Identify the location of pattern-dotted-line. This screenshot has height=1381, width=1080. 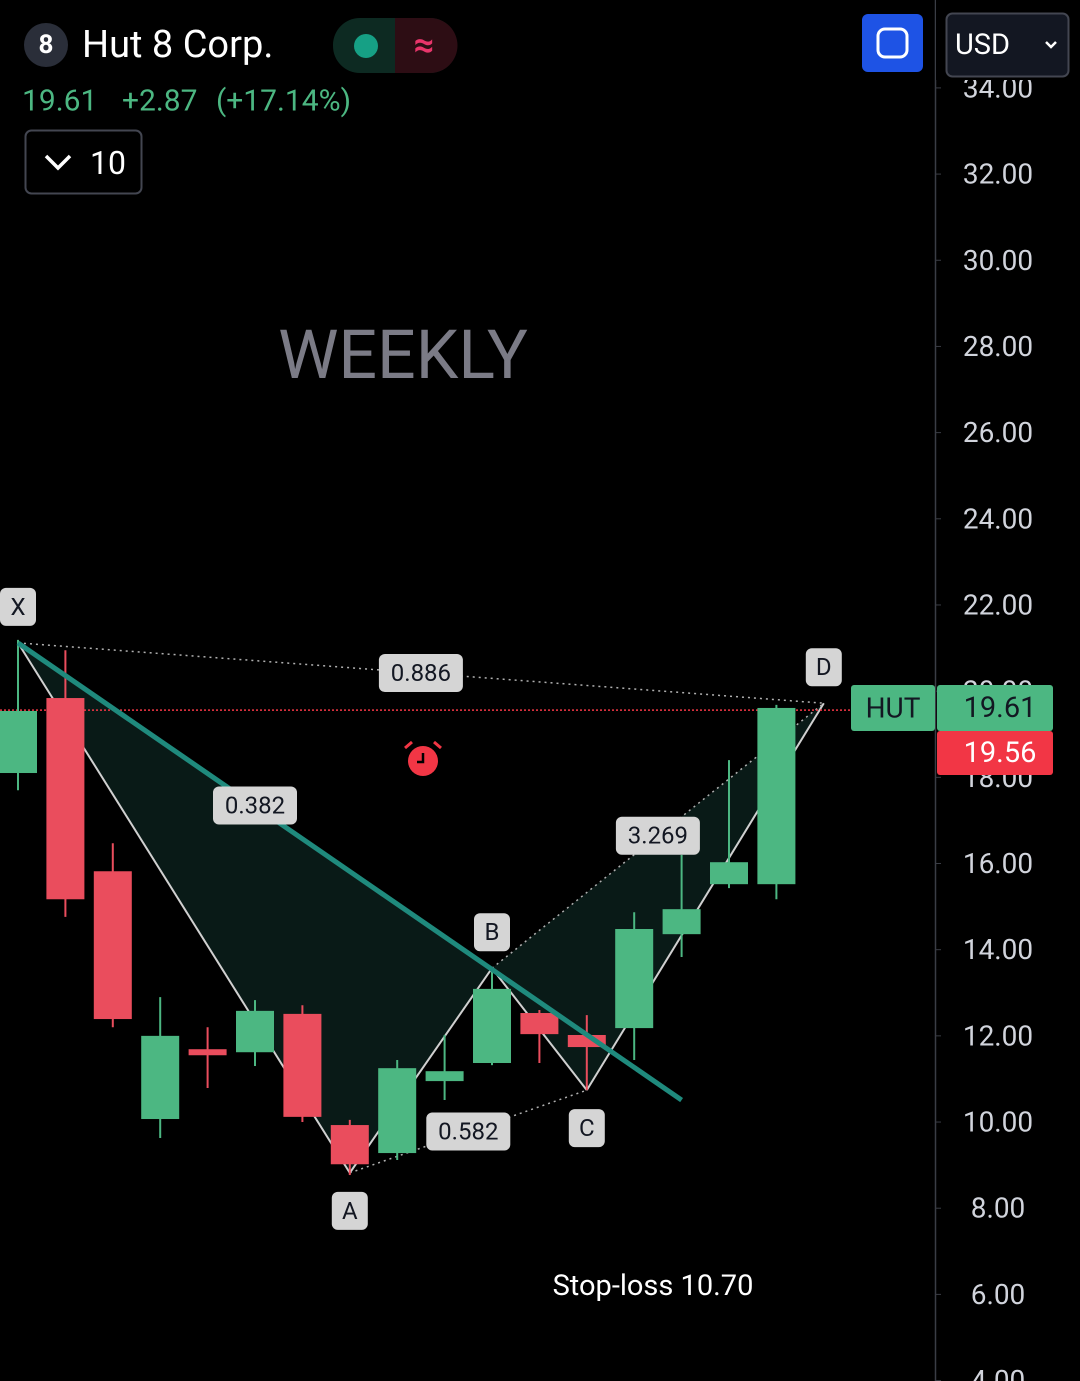
(420, 673).